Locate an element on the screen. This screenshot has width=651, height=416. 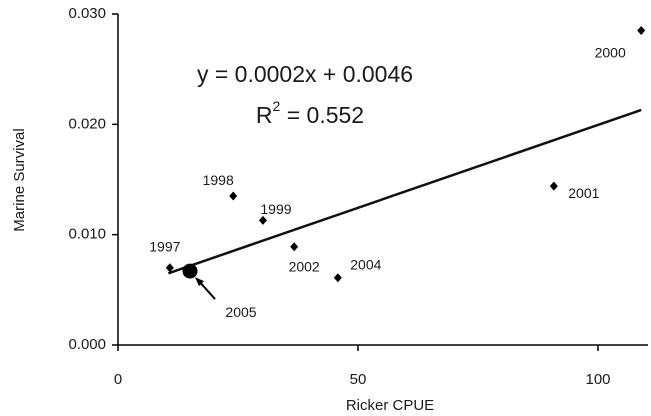
equation: y = 0.0002x + 0.0046 is located at coordinates (305, 74).